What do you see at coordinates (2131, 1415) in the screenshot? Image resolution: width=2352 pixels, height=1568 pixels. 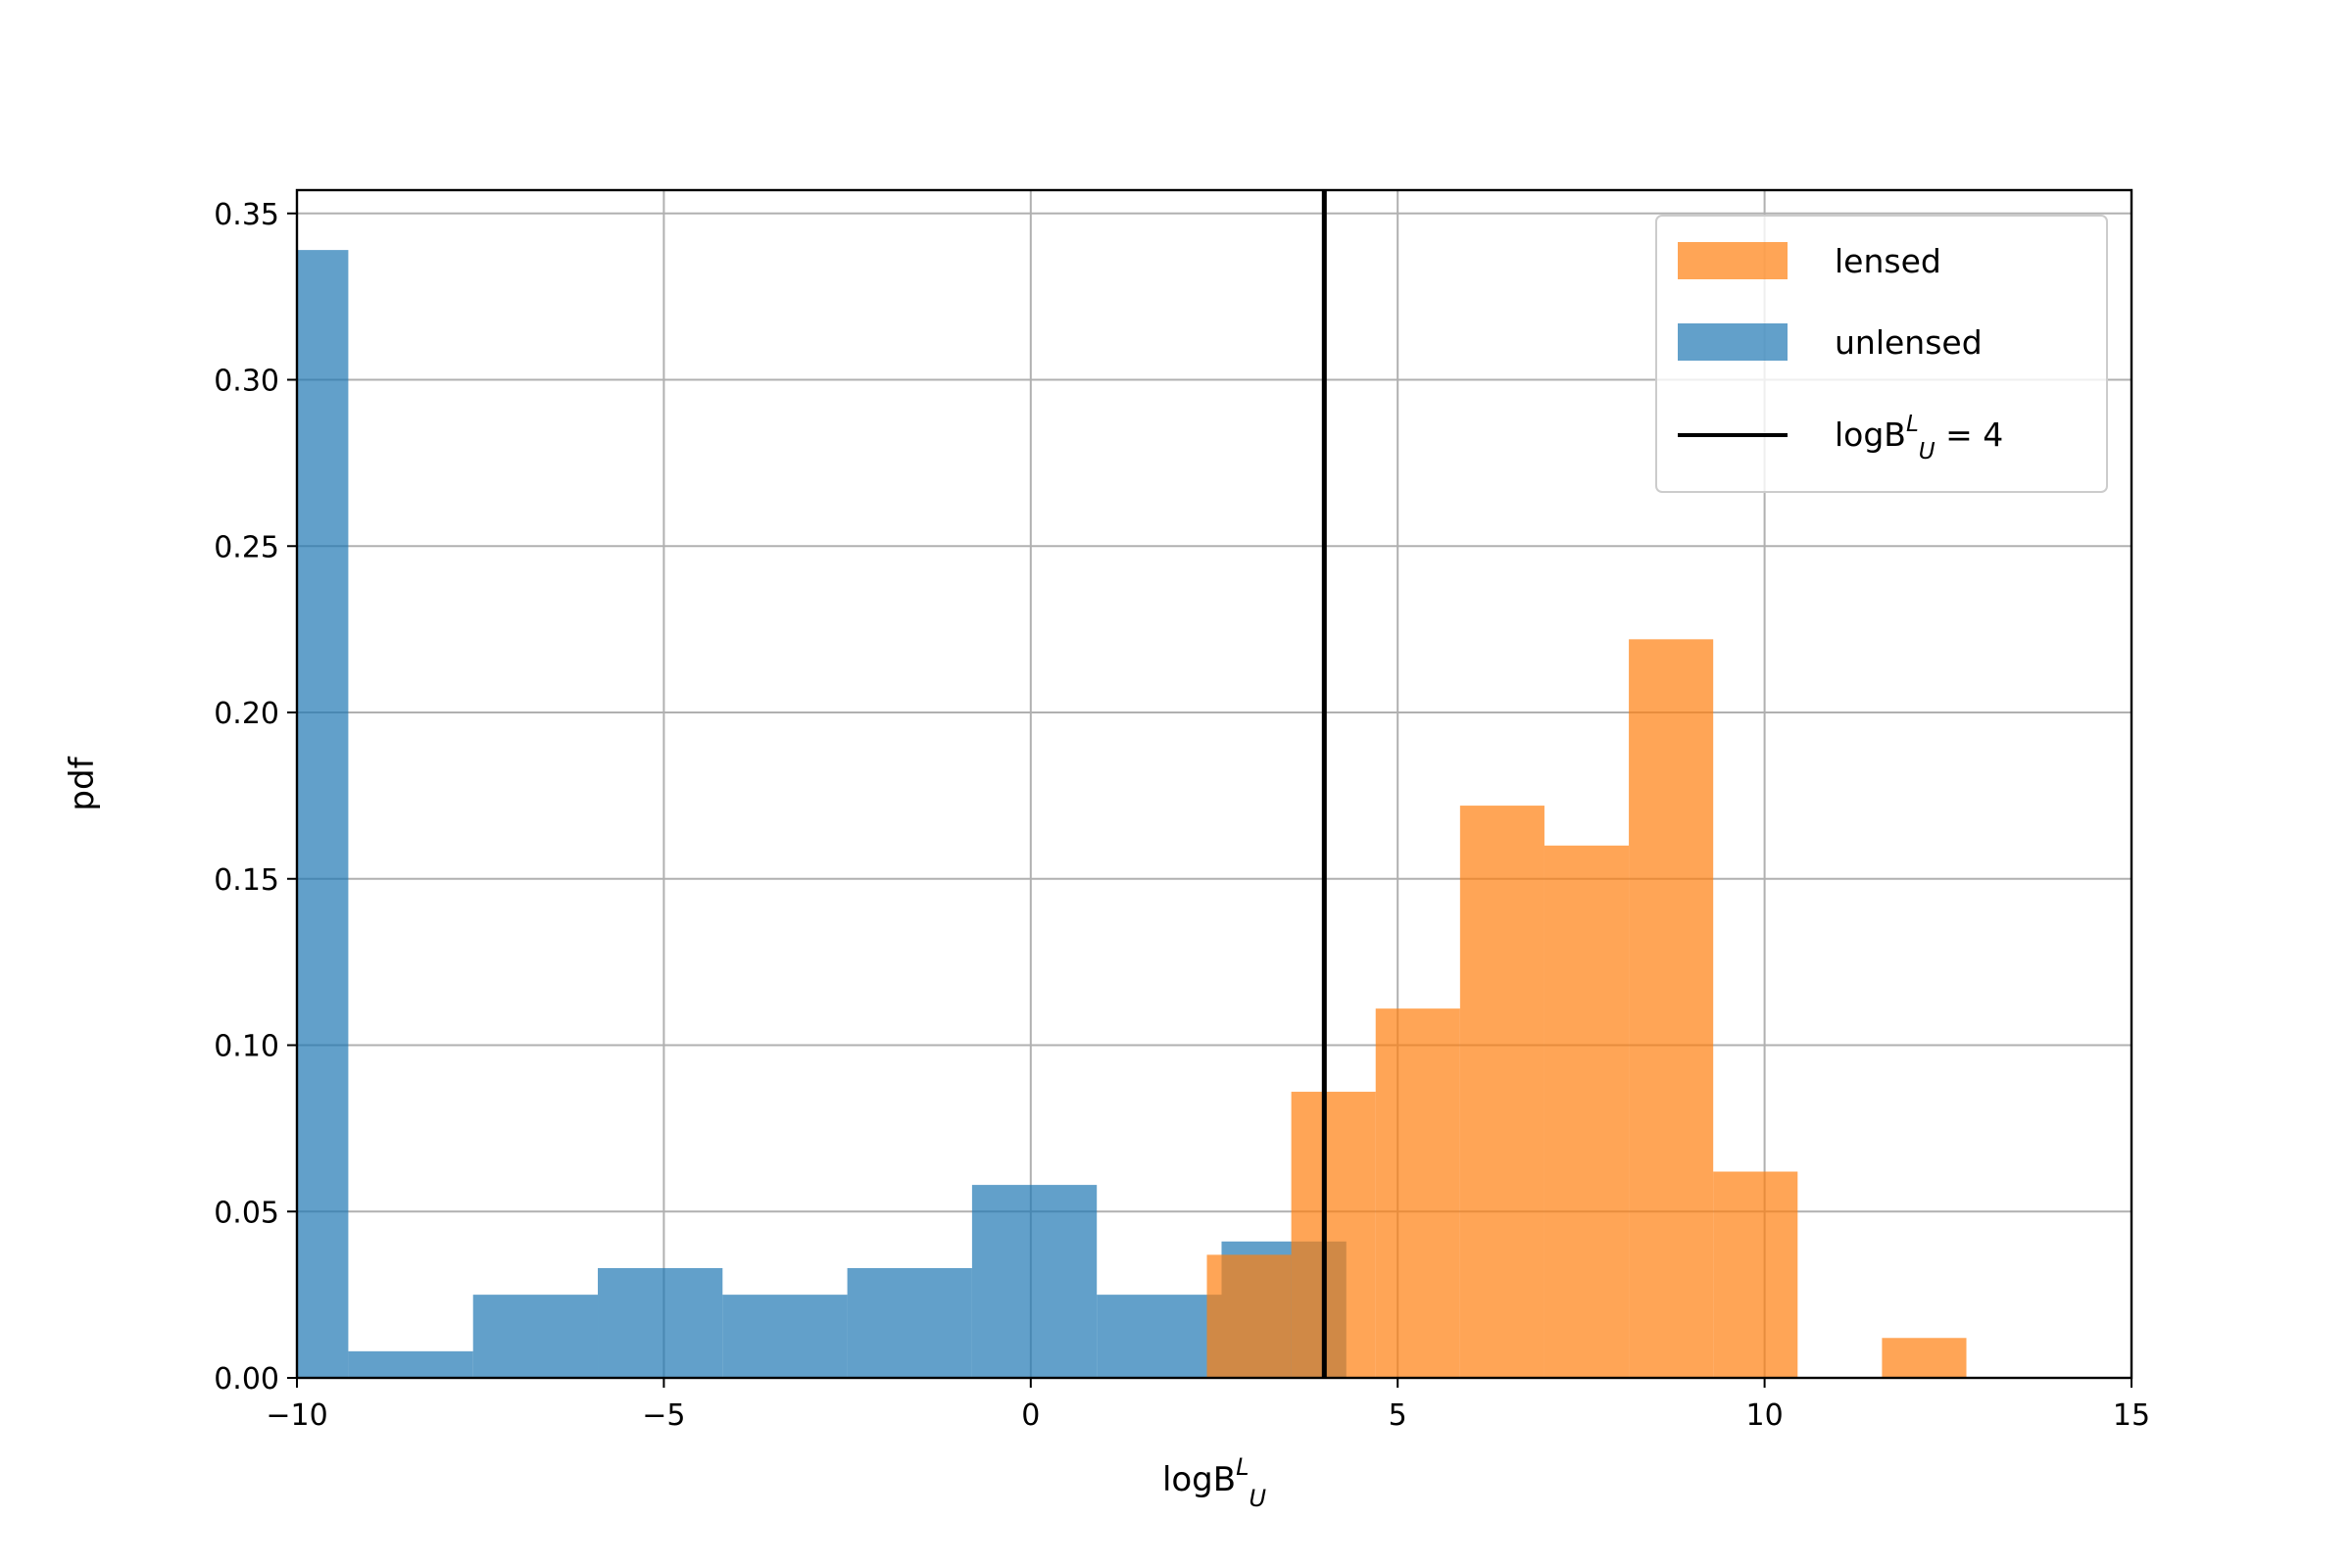 I see `x-tick-label: 15` at bounding box center [2131, 1415].